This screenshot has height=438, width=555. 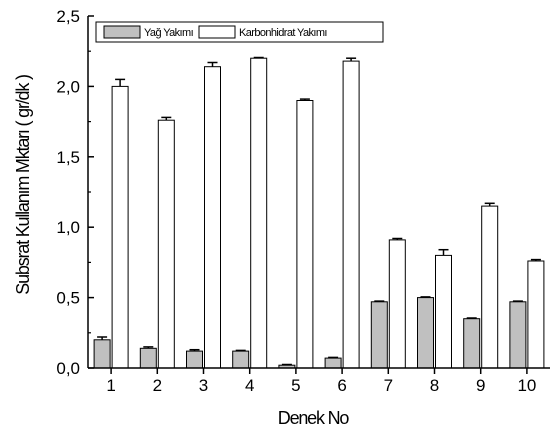 What do you see at coordinates (68, 16) in the screenshot?
I see `y-tick-label: 2,5` at bounding box center [68, 16].